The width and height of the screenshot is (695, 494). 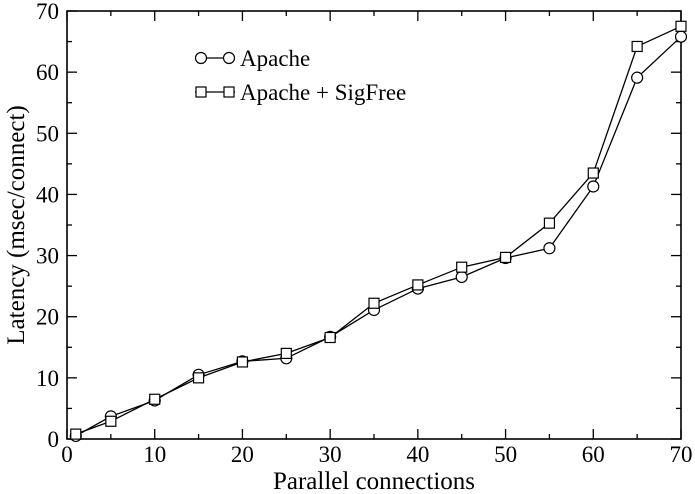 What do you see at coordinates (54, 439) in the screenshot?
I see `y-tick-label: 0` at bounding box center [54, 439].